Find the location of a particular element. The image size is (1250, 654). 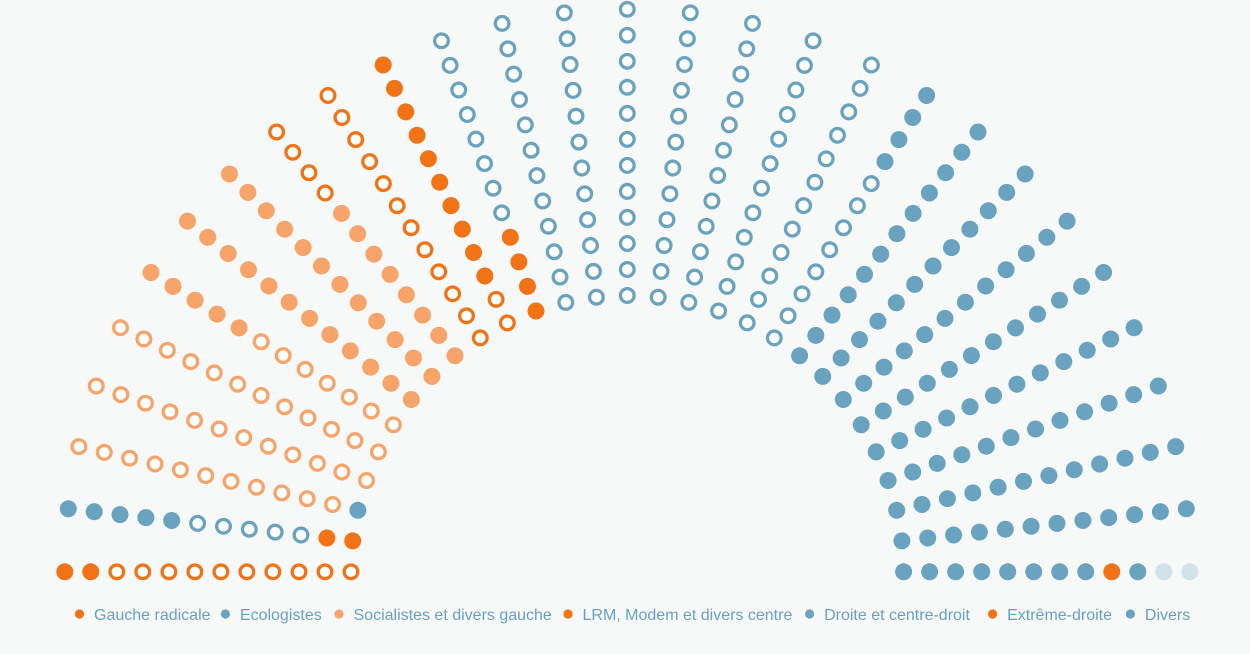

svg-text: Ecologistes is located at coordinates (281, 615).